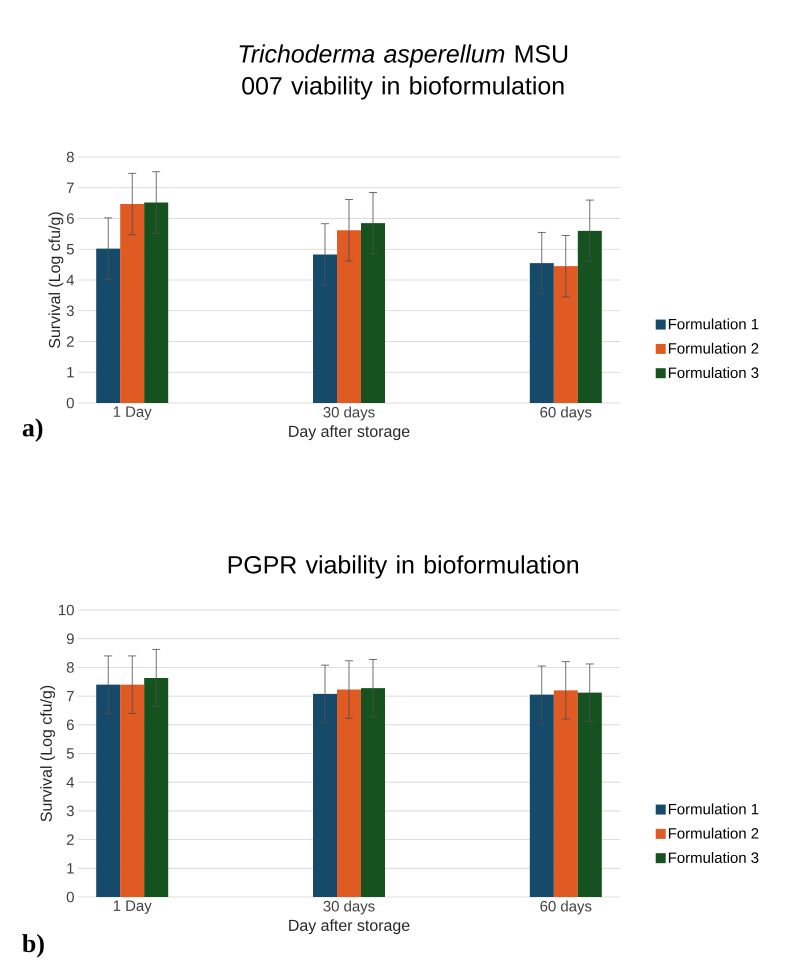  Describe the element at coordinates (66, 610) in the screenshot. I see `y-tick-label: 10` at that location.